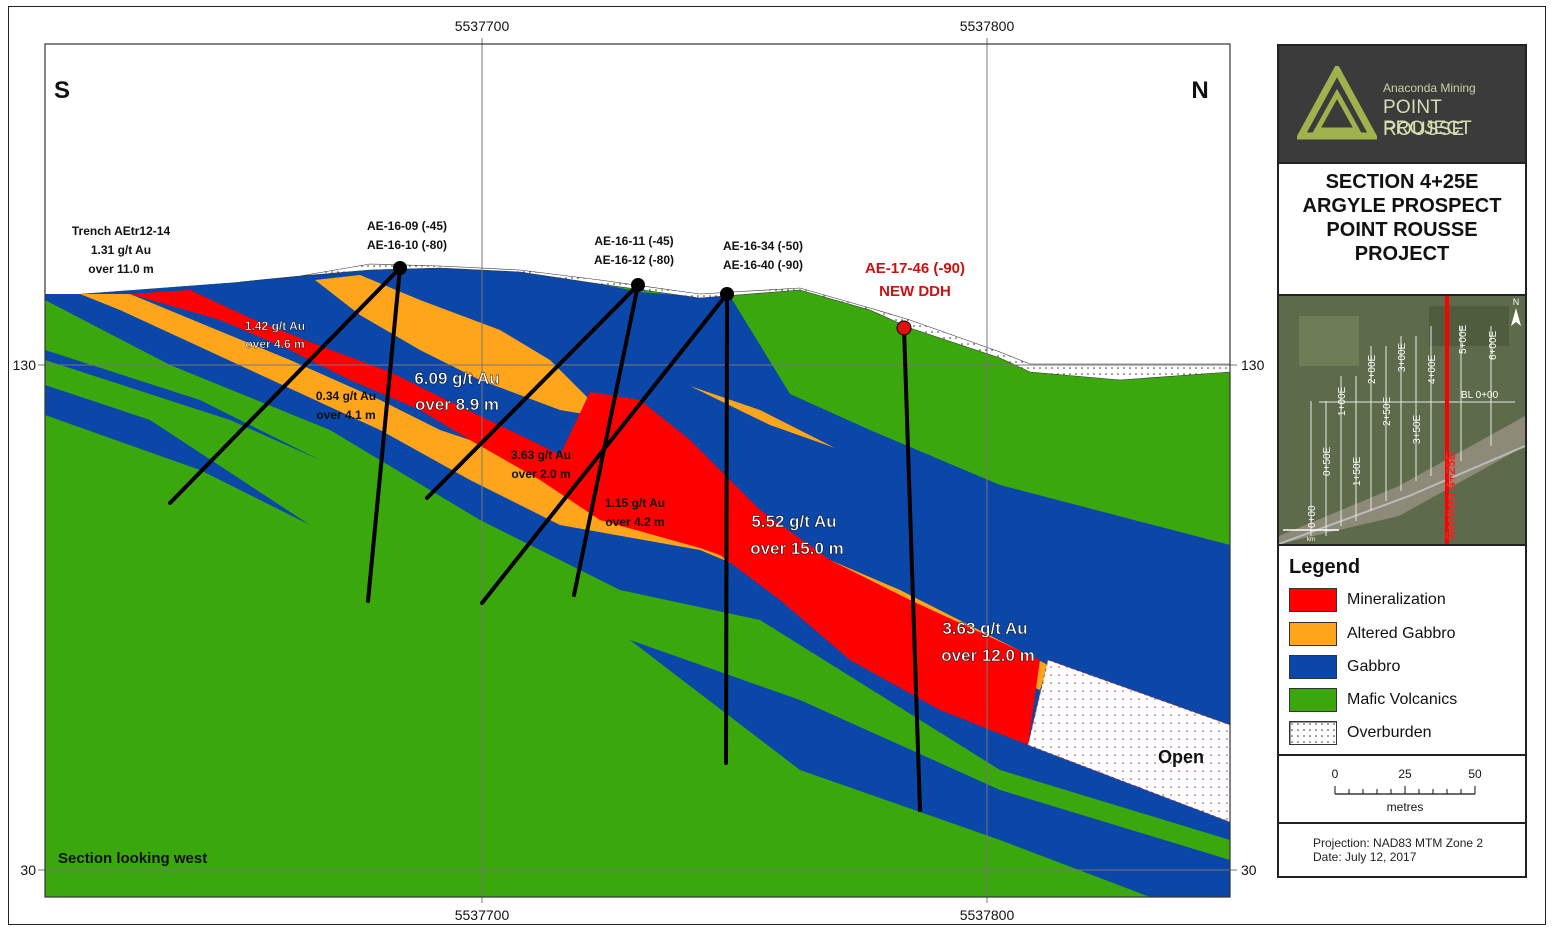 The height and width of the screenshot is (931, 1552). Describe the element at coordinates (407, 226) in the screenshot. I see `holes-09-10-label-1: AE-16-09 (-45)` at that location.